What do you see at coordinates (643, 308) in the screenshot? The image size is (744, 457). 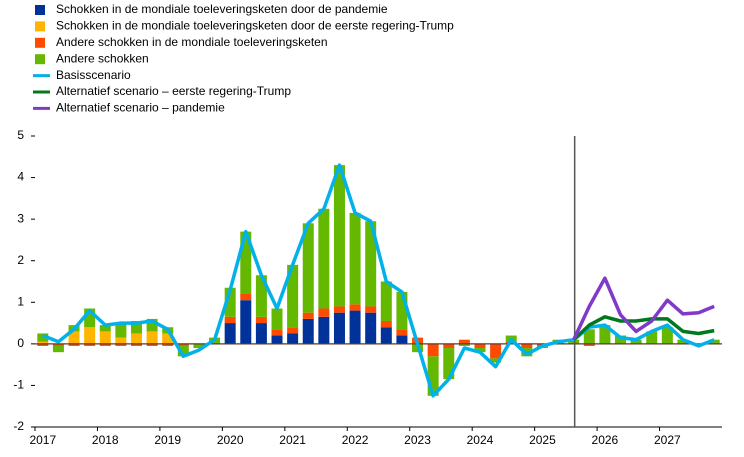 I see `line` at bounding box center [643, 308].